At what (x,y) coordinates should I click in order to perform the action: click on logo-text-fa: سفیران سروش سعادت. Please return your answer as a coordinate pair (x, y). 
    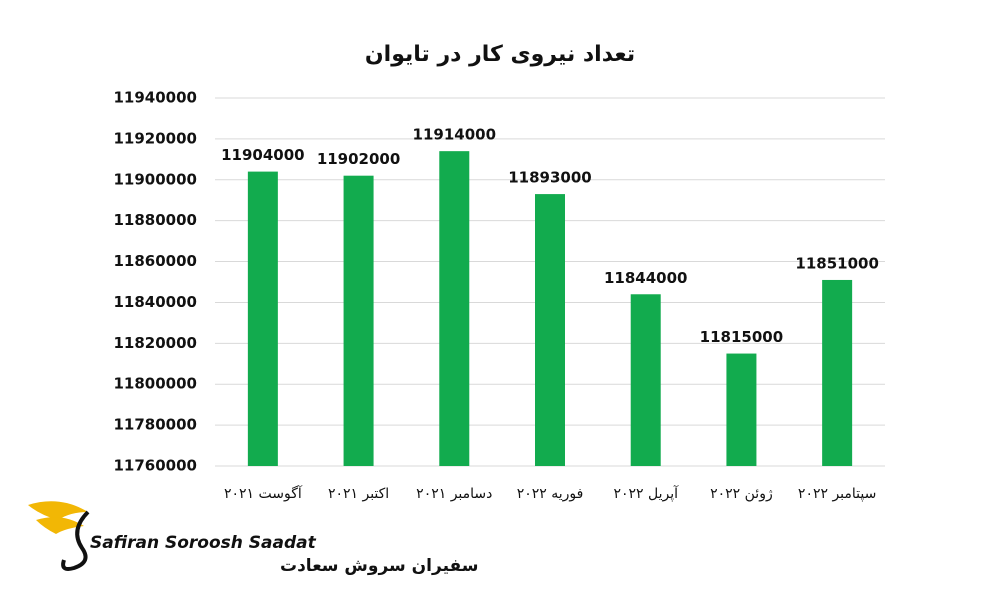
    Looking at the image, I should click on (379, 566).